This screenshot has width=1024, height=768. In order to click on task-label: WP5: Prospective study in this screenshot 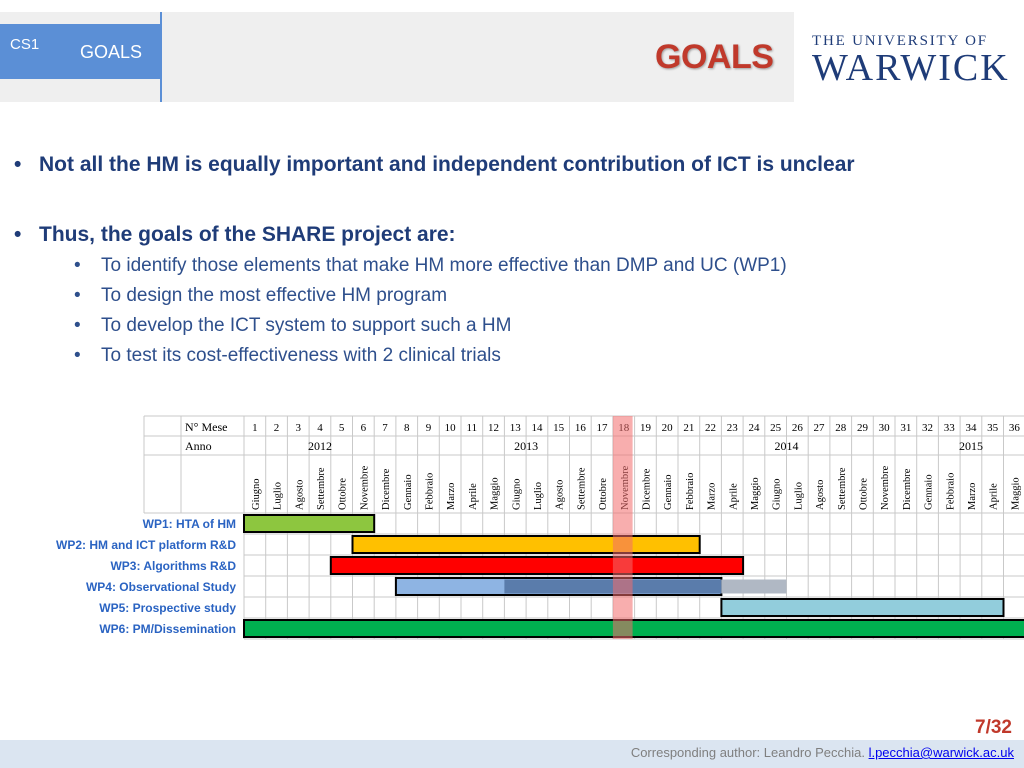, I will do `click(167, 608)`.